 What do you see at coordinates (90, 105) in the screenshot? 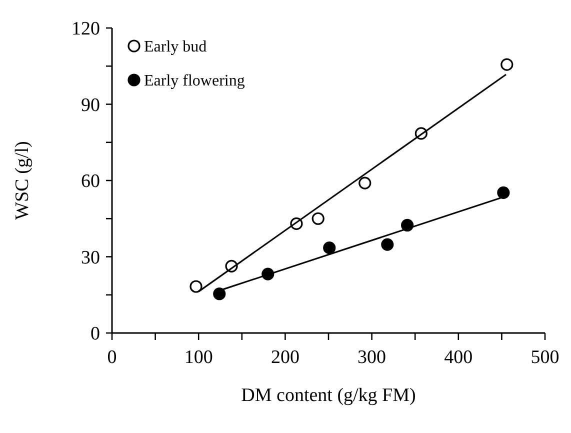
I see `y-tick-label: 90` at bounding box center [90, 105].